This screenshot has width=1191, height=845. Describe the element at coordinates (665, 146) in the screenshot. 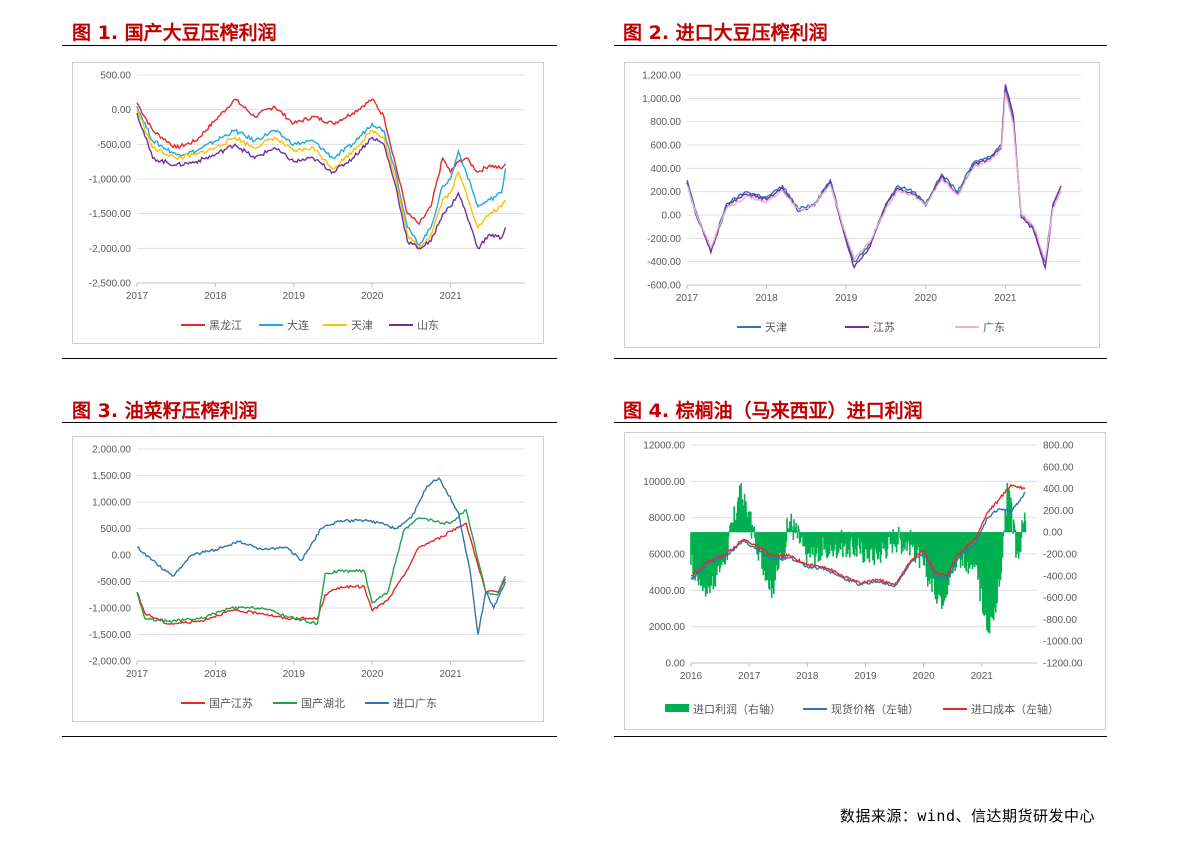

I see `y-tick-label: 600.00` at that location.